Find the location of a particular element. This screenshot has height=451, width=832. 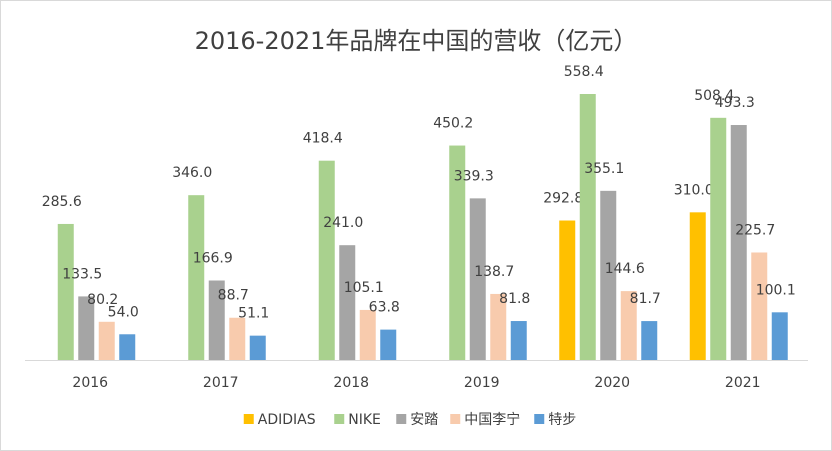

value-label: 63.8 is located at coordinates (384, 308).